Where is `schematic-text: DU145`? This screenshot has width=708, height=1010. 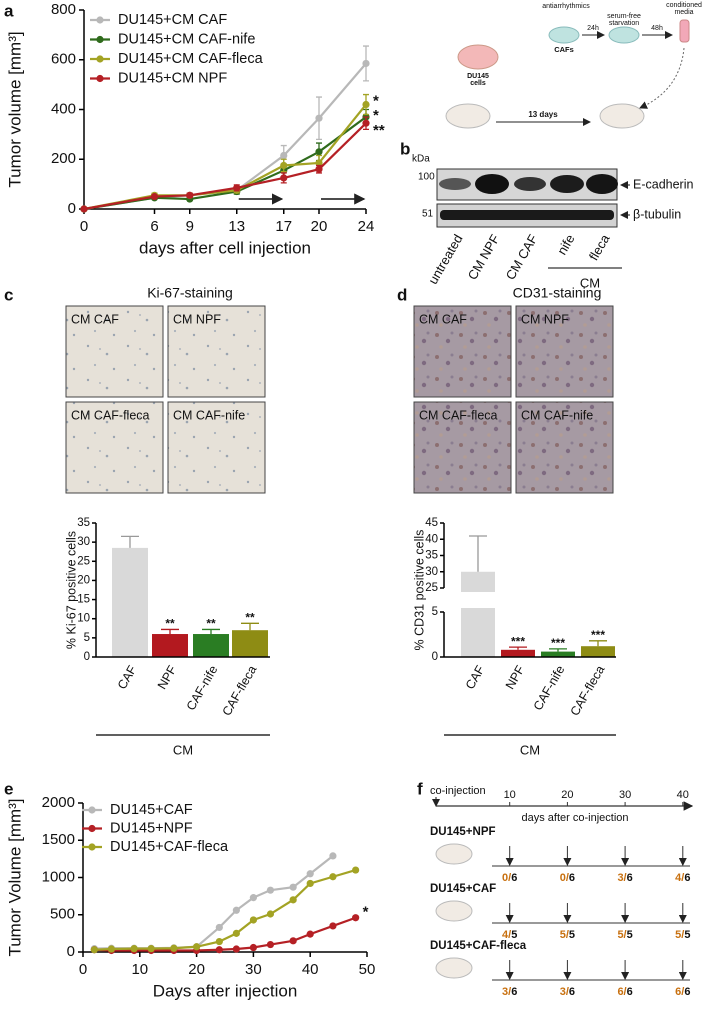 schematic-text: DU145 is located at coordinates (478, 76).